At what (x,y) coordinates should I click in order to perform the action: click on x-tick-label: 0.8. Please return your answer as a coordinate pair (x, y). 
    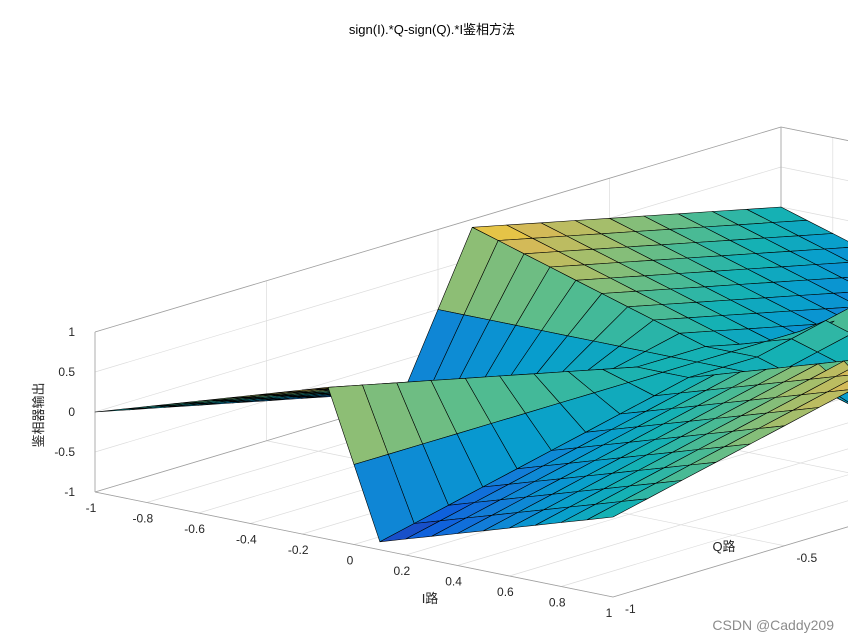
    Looking at the image, I should click on (557, 603).